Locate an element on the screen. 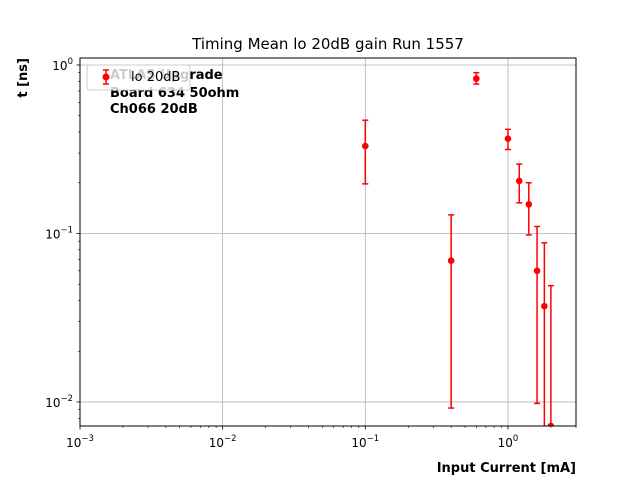 This screenshot has width=640, height=480. annotation-line-3: Ch066 20dB is located at coordinates (154, 109).